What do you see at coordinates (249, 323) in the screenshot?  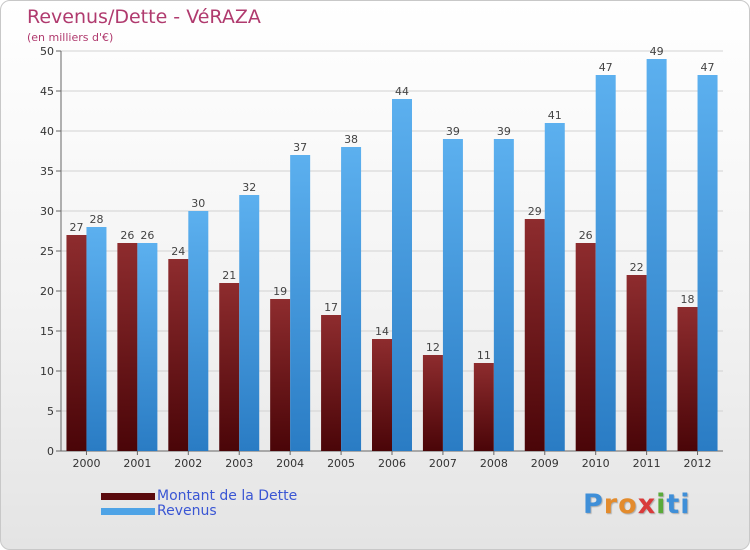 I see `bar-revenus-2003` at bounding box center [249, 323].